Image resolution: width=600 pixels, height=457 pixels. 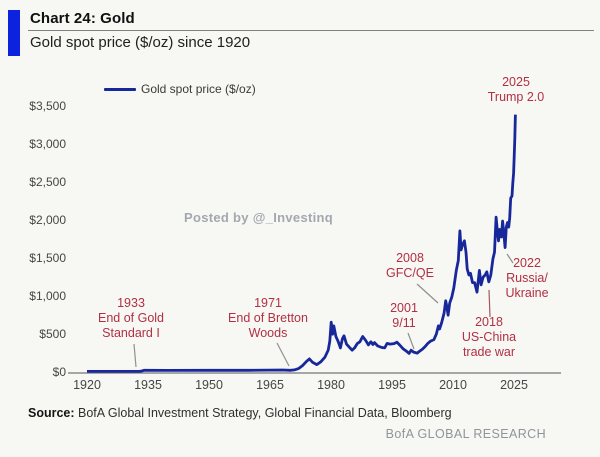 What do you see at coordinates (82, 18) in the screenshot?
I see `chart-title: Chart 24: Gold` at bounding box center [82, 18].